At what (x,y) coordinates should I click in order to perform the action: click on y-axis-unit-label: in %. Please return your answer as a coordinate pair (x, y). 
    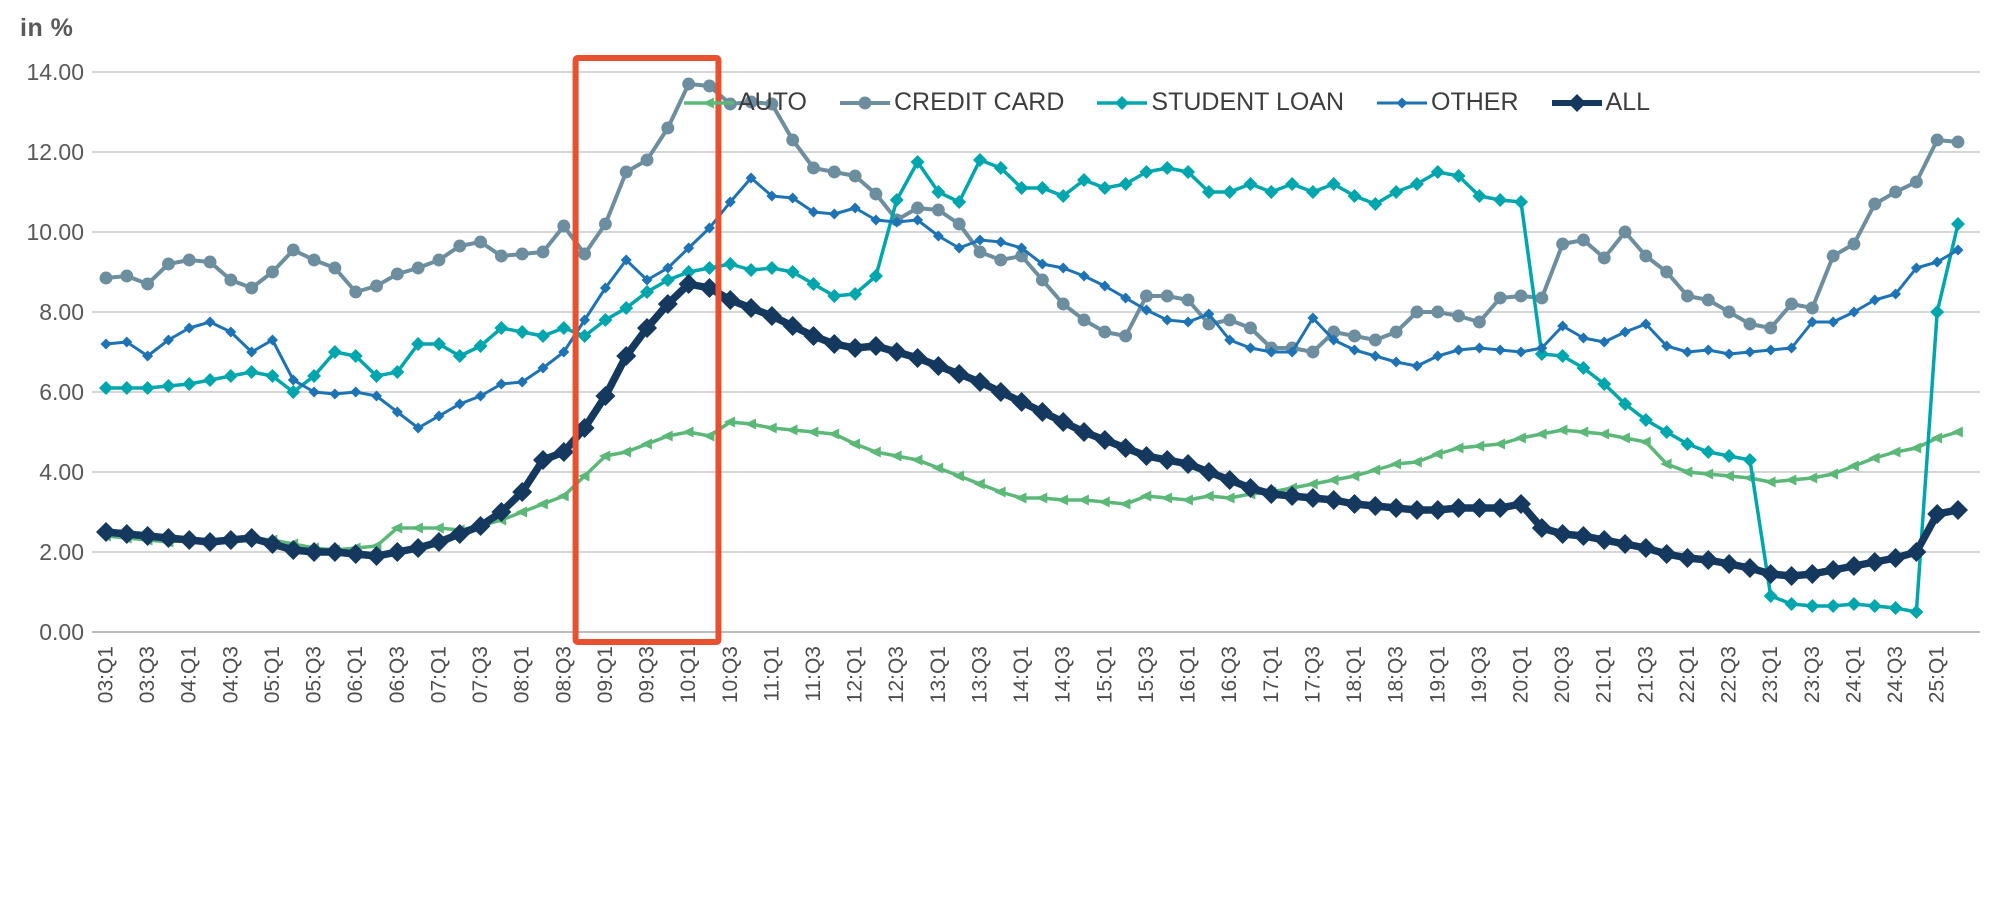
    Looking at the image, I should click on (47, 28).